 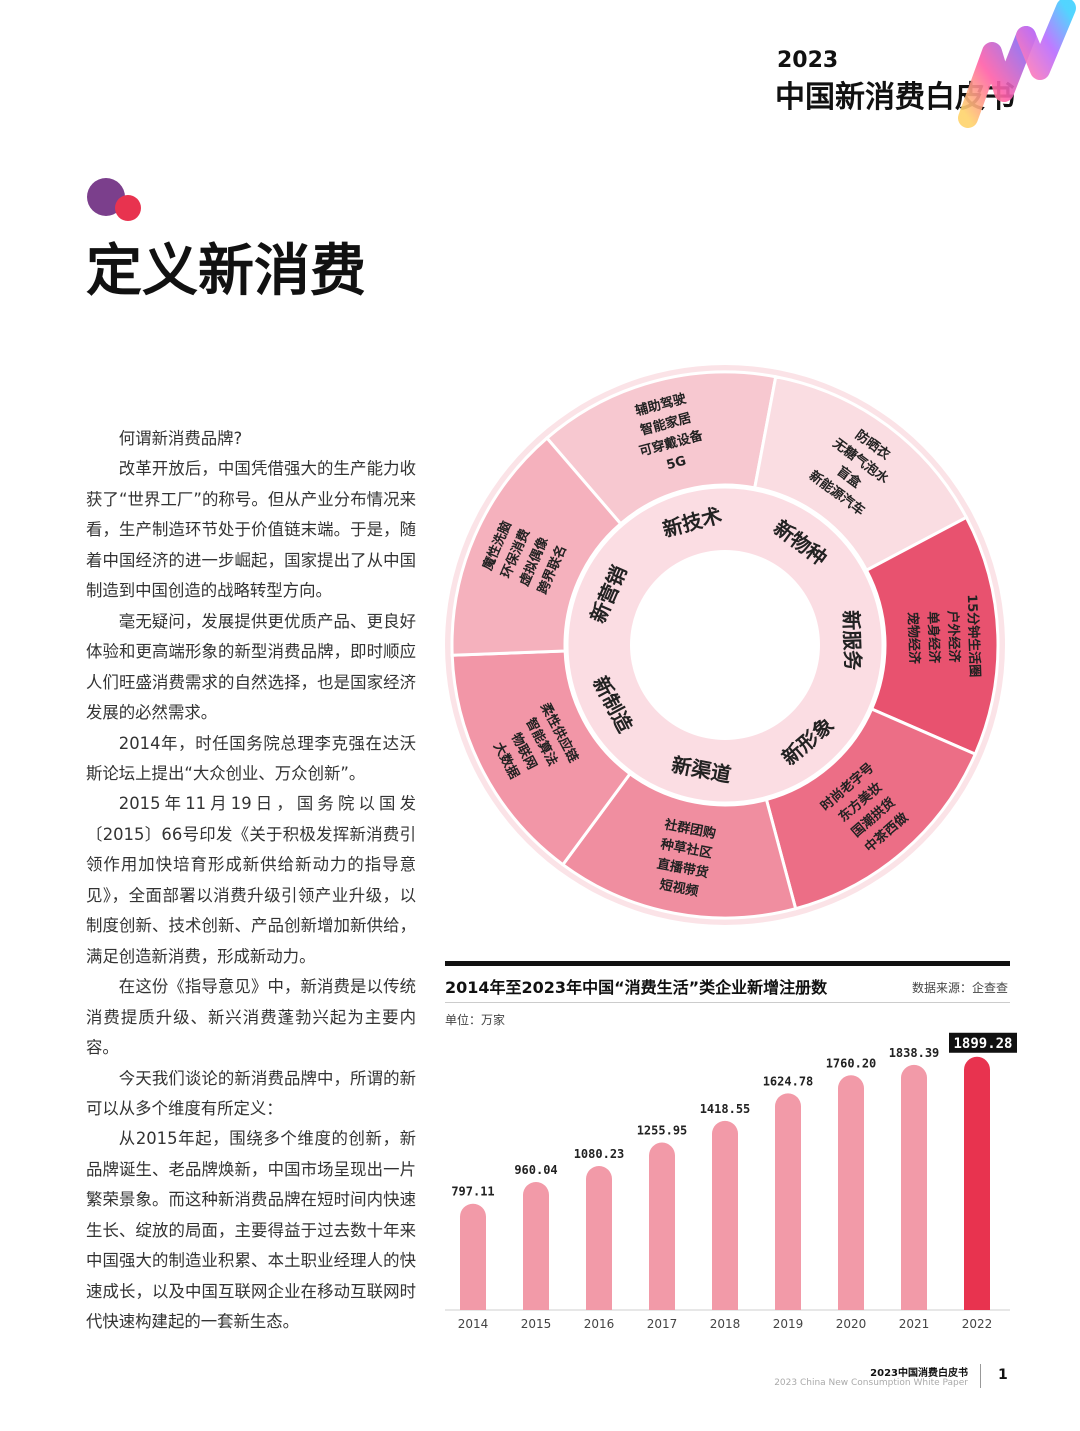 What do you see at coordinates (536, 546) in the screenshot?
I see `wheel-segment` at bounding box center [536, 546].